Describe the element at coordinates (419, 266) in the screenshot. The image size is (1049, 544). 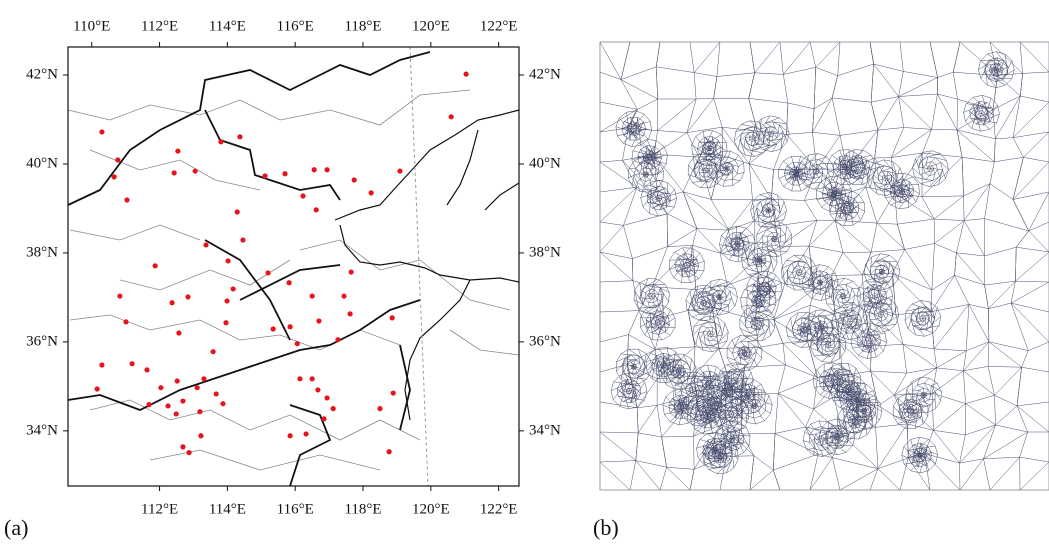
I see `dashed-line` at that location.